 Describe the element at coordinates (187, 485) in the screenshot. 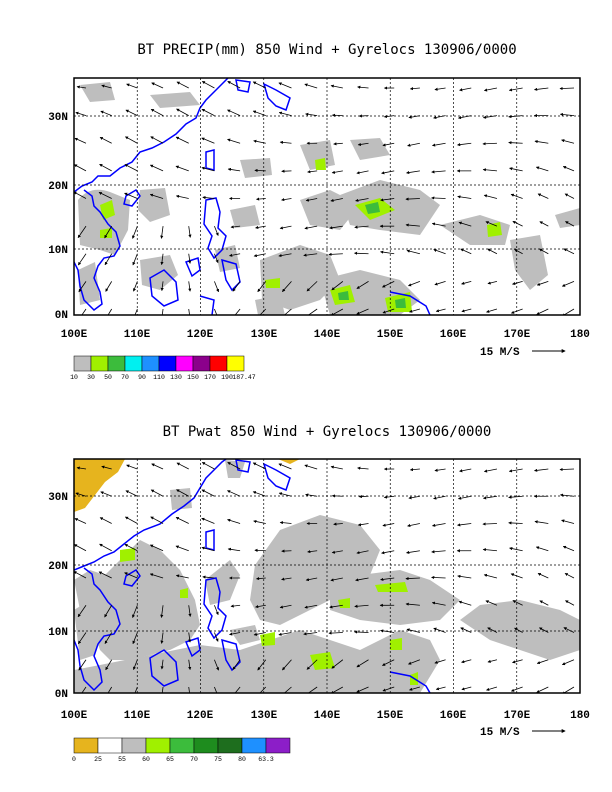

I see `pwat-yellow` at that location.